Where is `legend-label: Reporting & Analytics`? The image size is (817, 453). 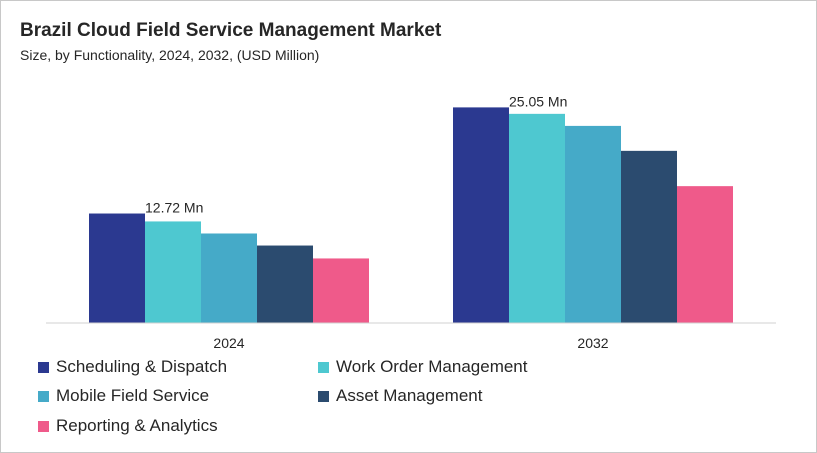
legend-label: Reporting & Analytics is located at coordinates (137, 425).